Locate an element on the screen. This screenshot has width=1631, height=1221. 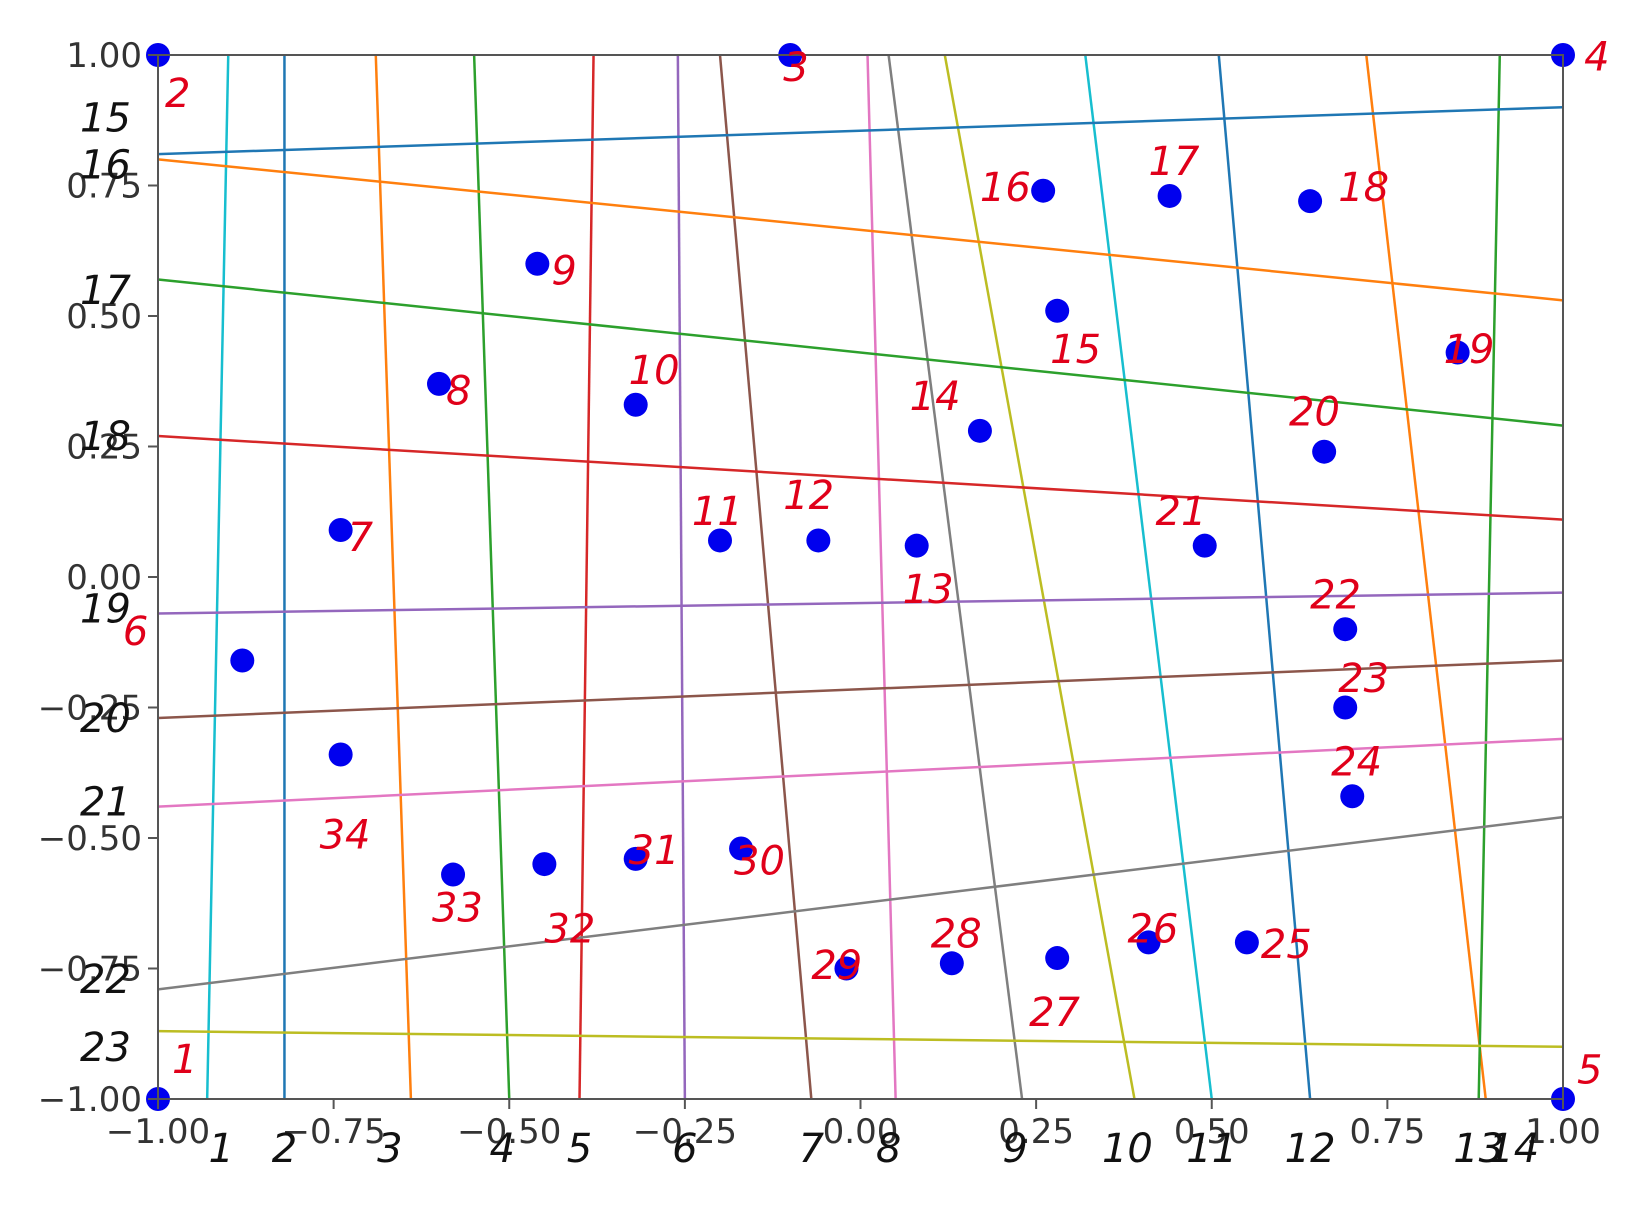
red-annotation-27: 27 is located at coordinates (1054, 1013).